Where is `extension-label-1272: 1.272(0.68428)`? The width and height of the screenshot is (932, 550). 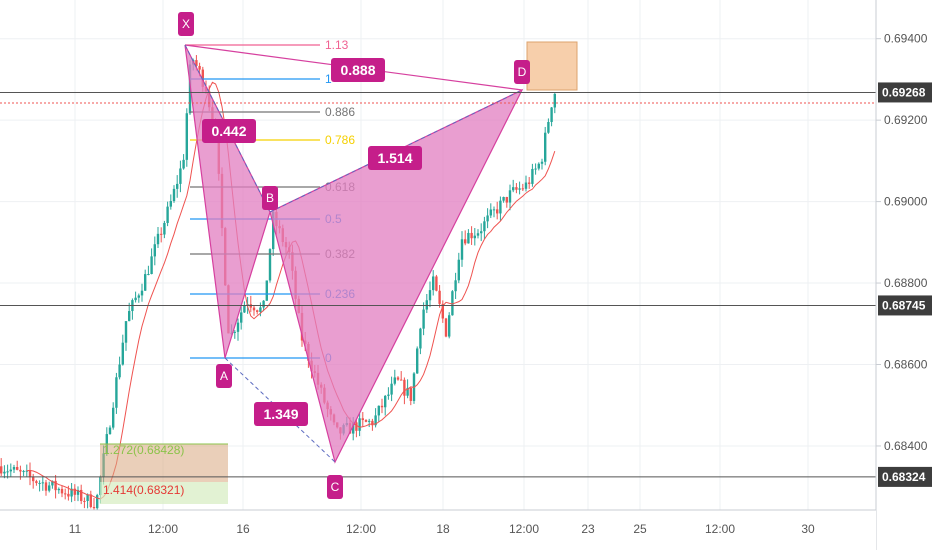 extension-label-1272: 1.272(0.68428) is located at coordinates (143, 450).